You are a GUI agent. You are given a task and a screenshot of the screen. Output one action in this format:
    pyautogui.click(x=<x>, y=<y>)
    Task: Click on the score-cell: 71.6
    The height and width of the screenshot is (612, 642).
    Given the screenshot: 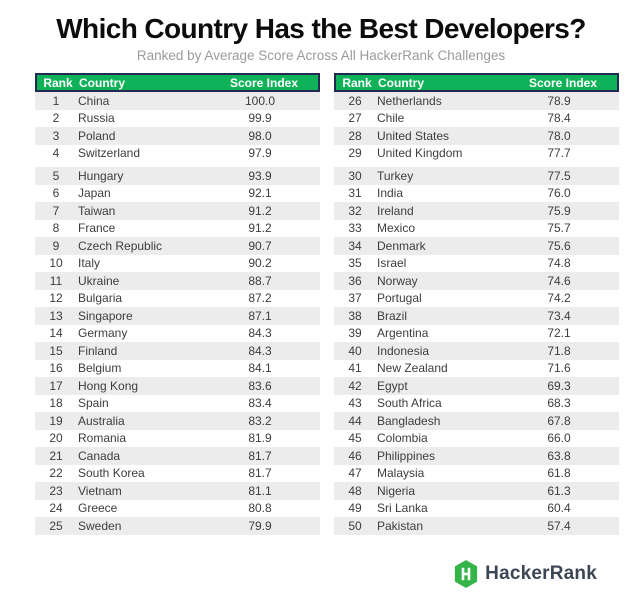 What is the action you would take?
    pyautogui.click(x=559, y=368)
    